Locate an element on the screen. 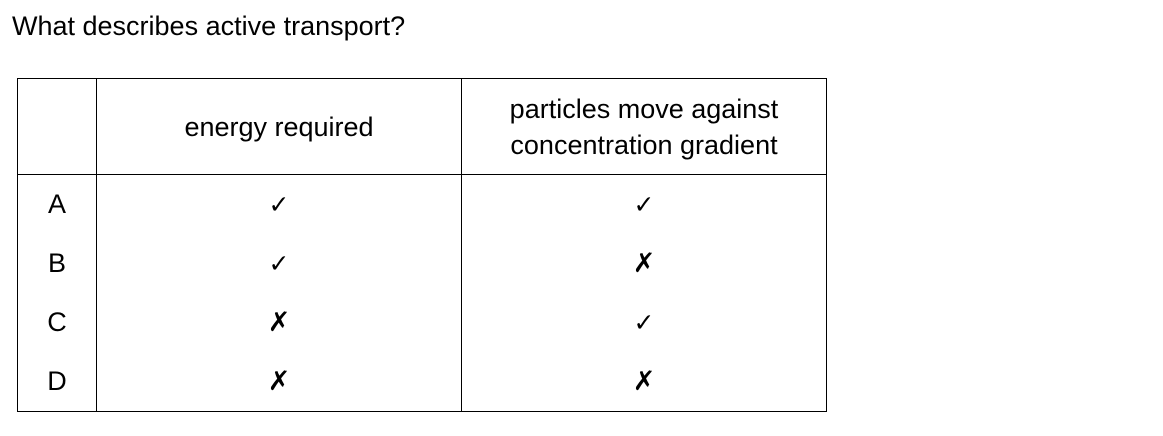  table-row-d: D ✗ ✗ is located at coordinates (422, 382).